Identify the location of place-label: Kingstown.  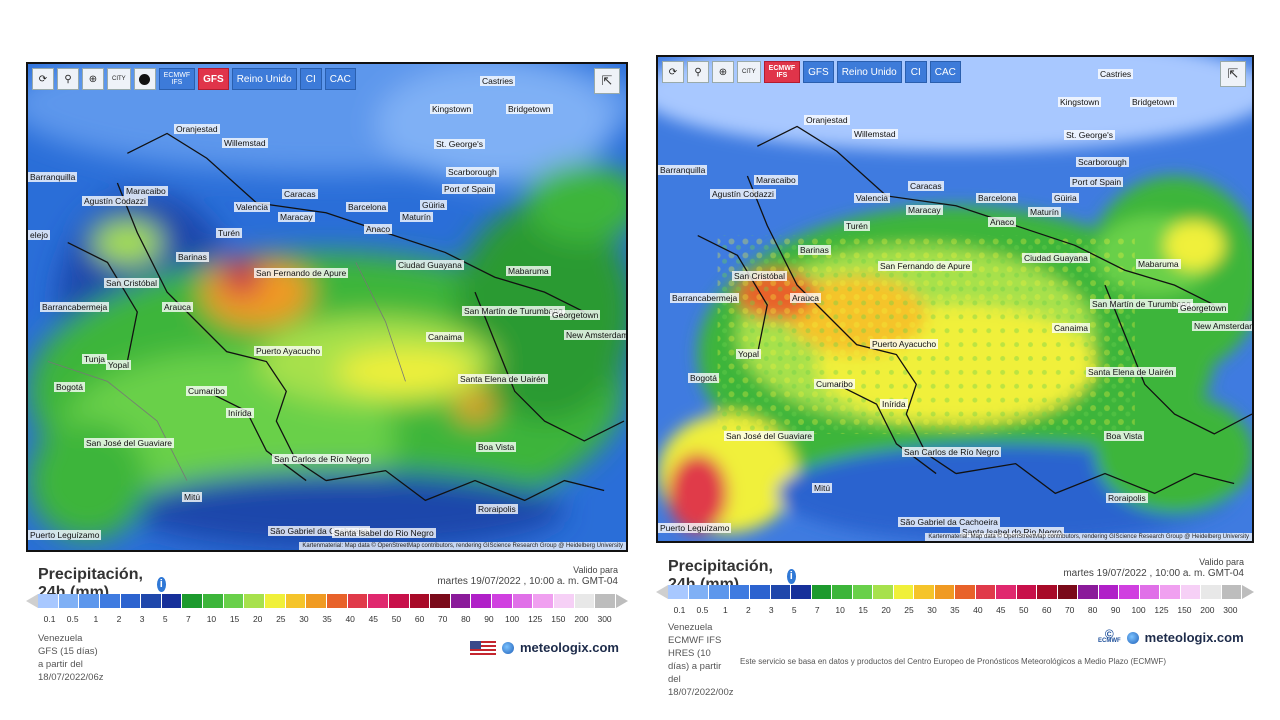
(452, 109).